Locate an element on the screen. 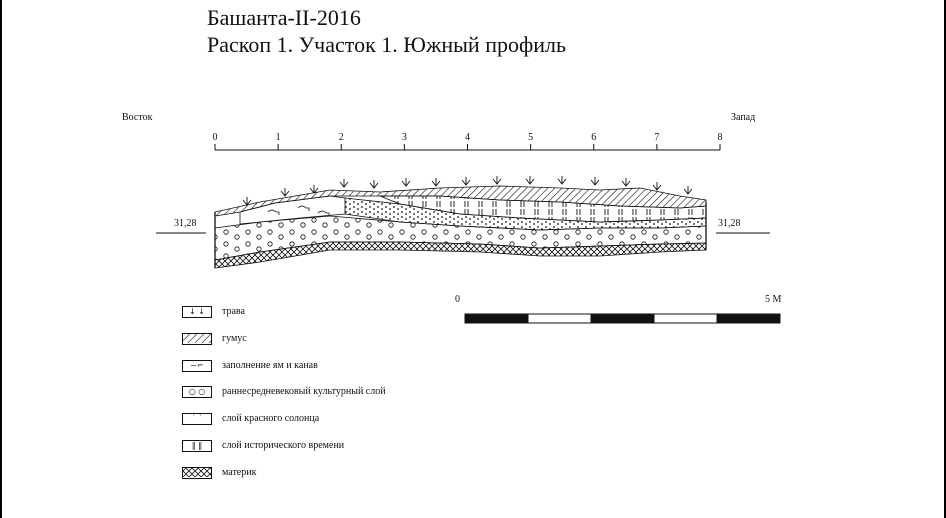 This screenshot has height=518, width=946. grass-icon: ↓ ↓ is located at coordinates (197, 312).